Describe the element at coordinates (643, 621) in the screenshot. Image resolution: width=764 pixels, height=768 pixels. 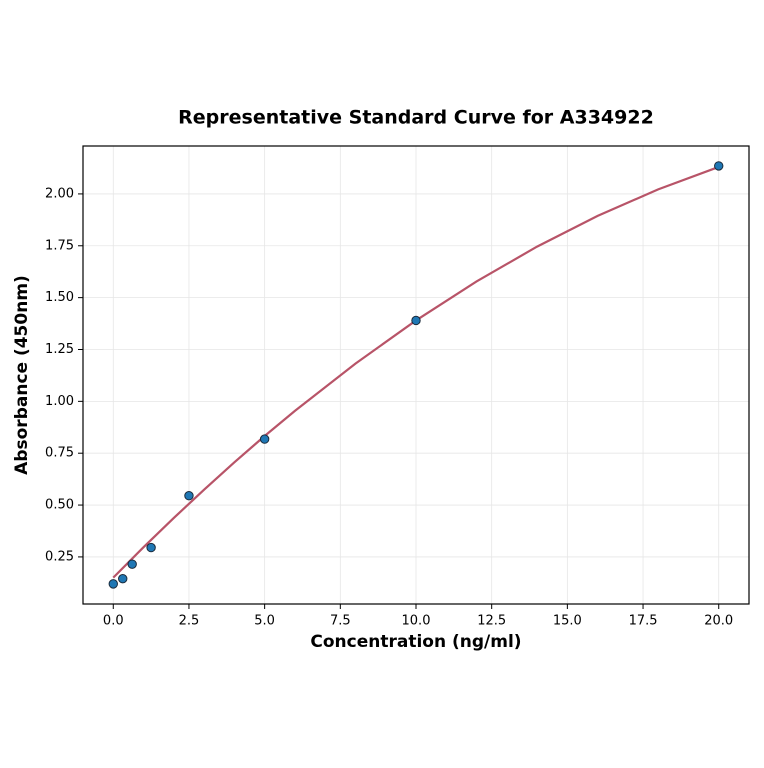
I see `x-tick-label: 17.5` at that location.